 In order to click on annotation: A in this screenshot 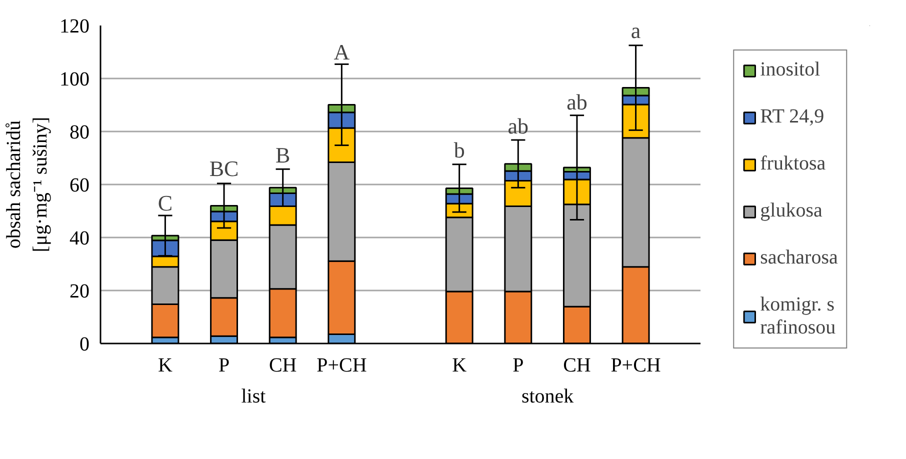, I will do `click(342, 51)`.